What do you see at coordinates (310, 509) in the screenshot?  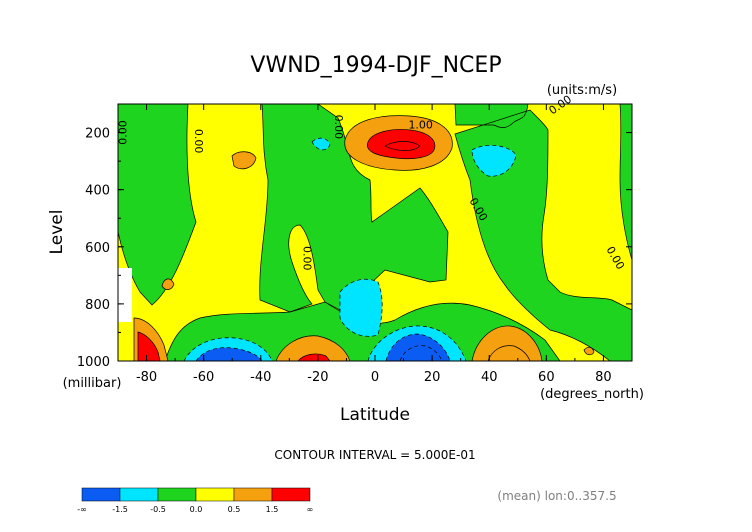 I see `colorbar-label: ∞` at bounding box center [310, 509].